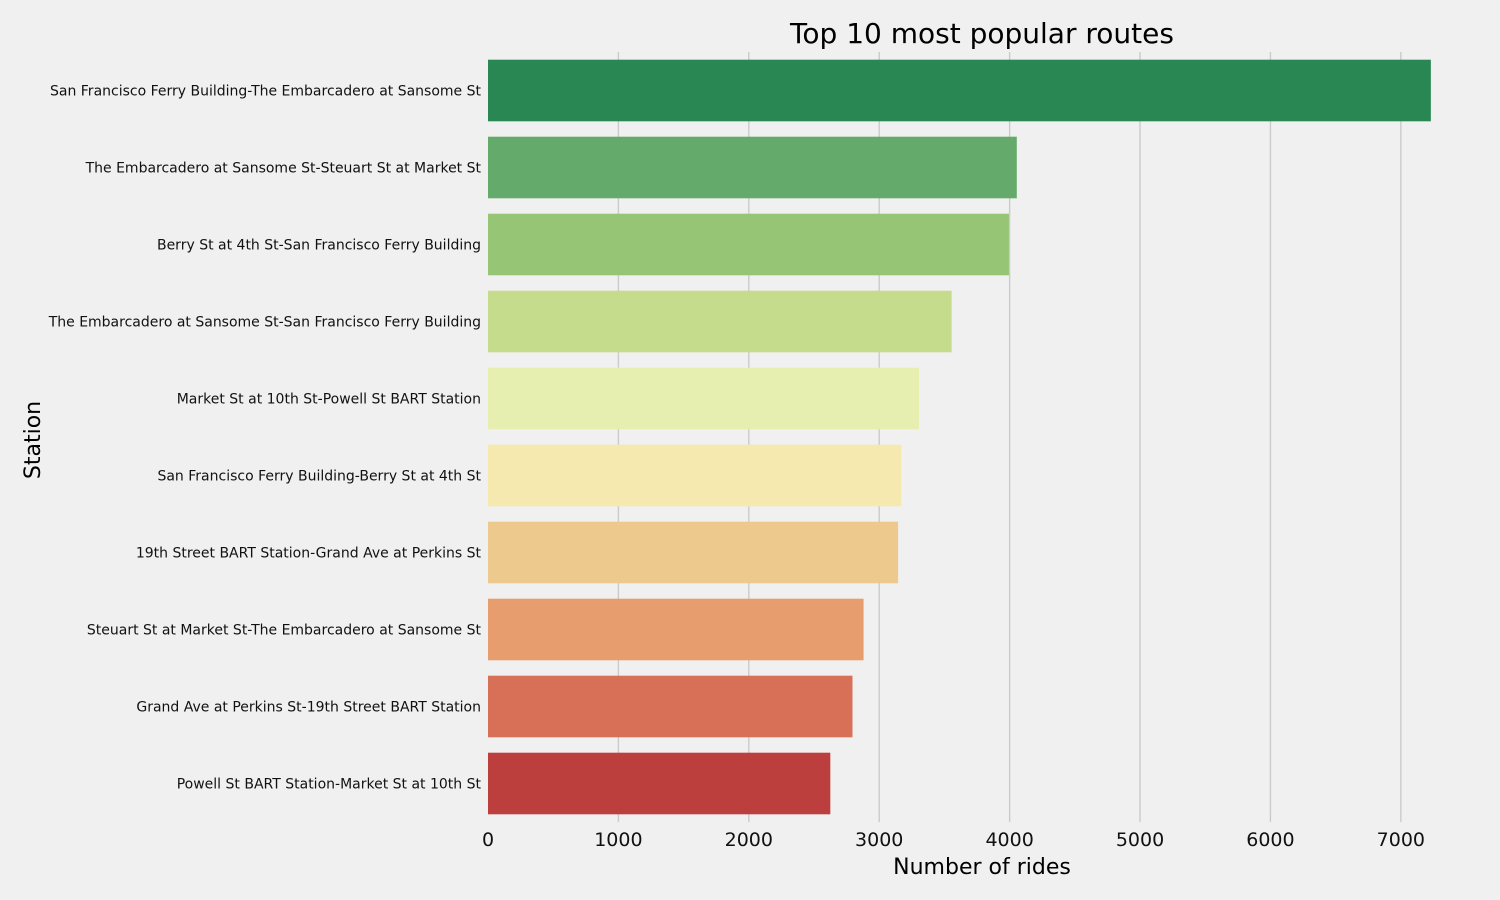  I want to click on x-tick-label: 5000, so click(1140, 840).